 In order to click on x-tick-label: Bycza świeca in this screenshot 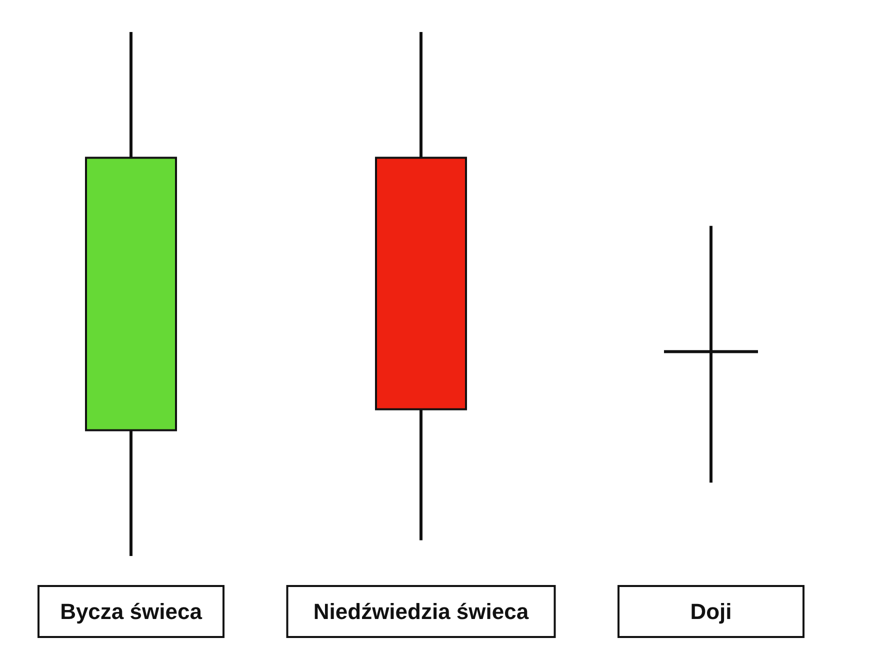, I will do `click(131, 611)`.